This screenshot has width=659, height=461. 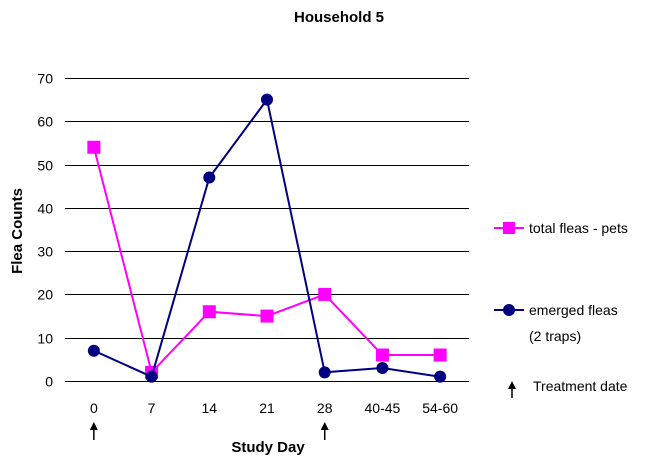 What do you see at coordinates (45, 295) in the screenshot?
I see `y-tick-label: 20` at bounding box center [45, 295].